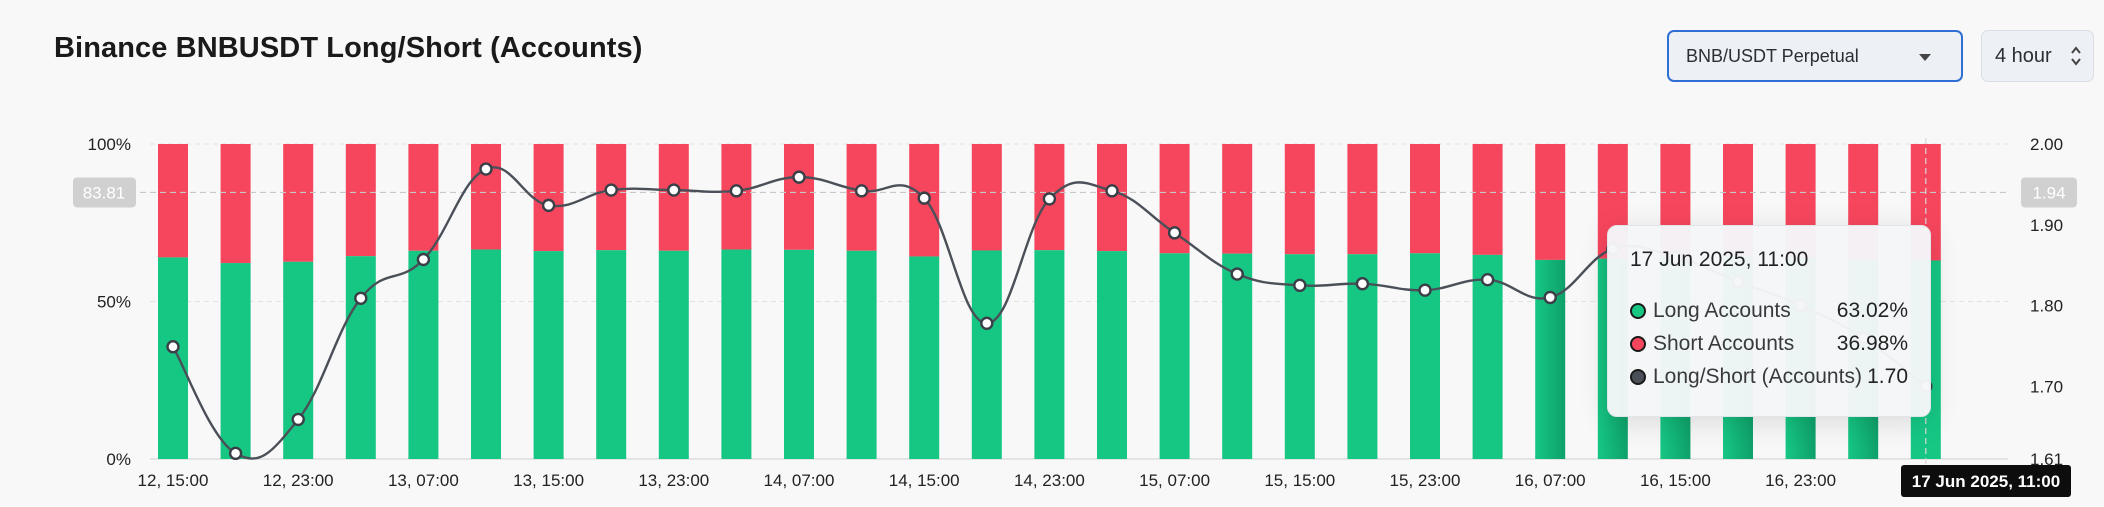  What do you see at coordinates (1872, 343) in the screenshot?
I see `tooltip-value: 36.98%` at bounding box center [1872, 343].